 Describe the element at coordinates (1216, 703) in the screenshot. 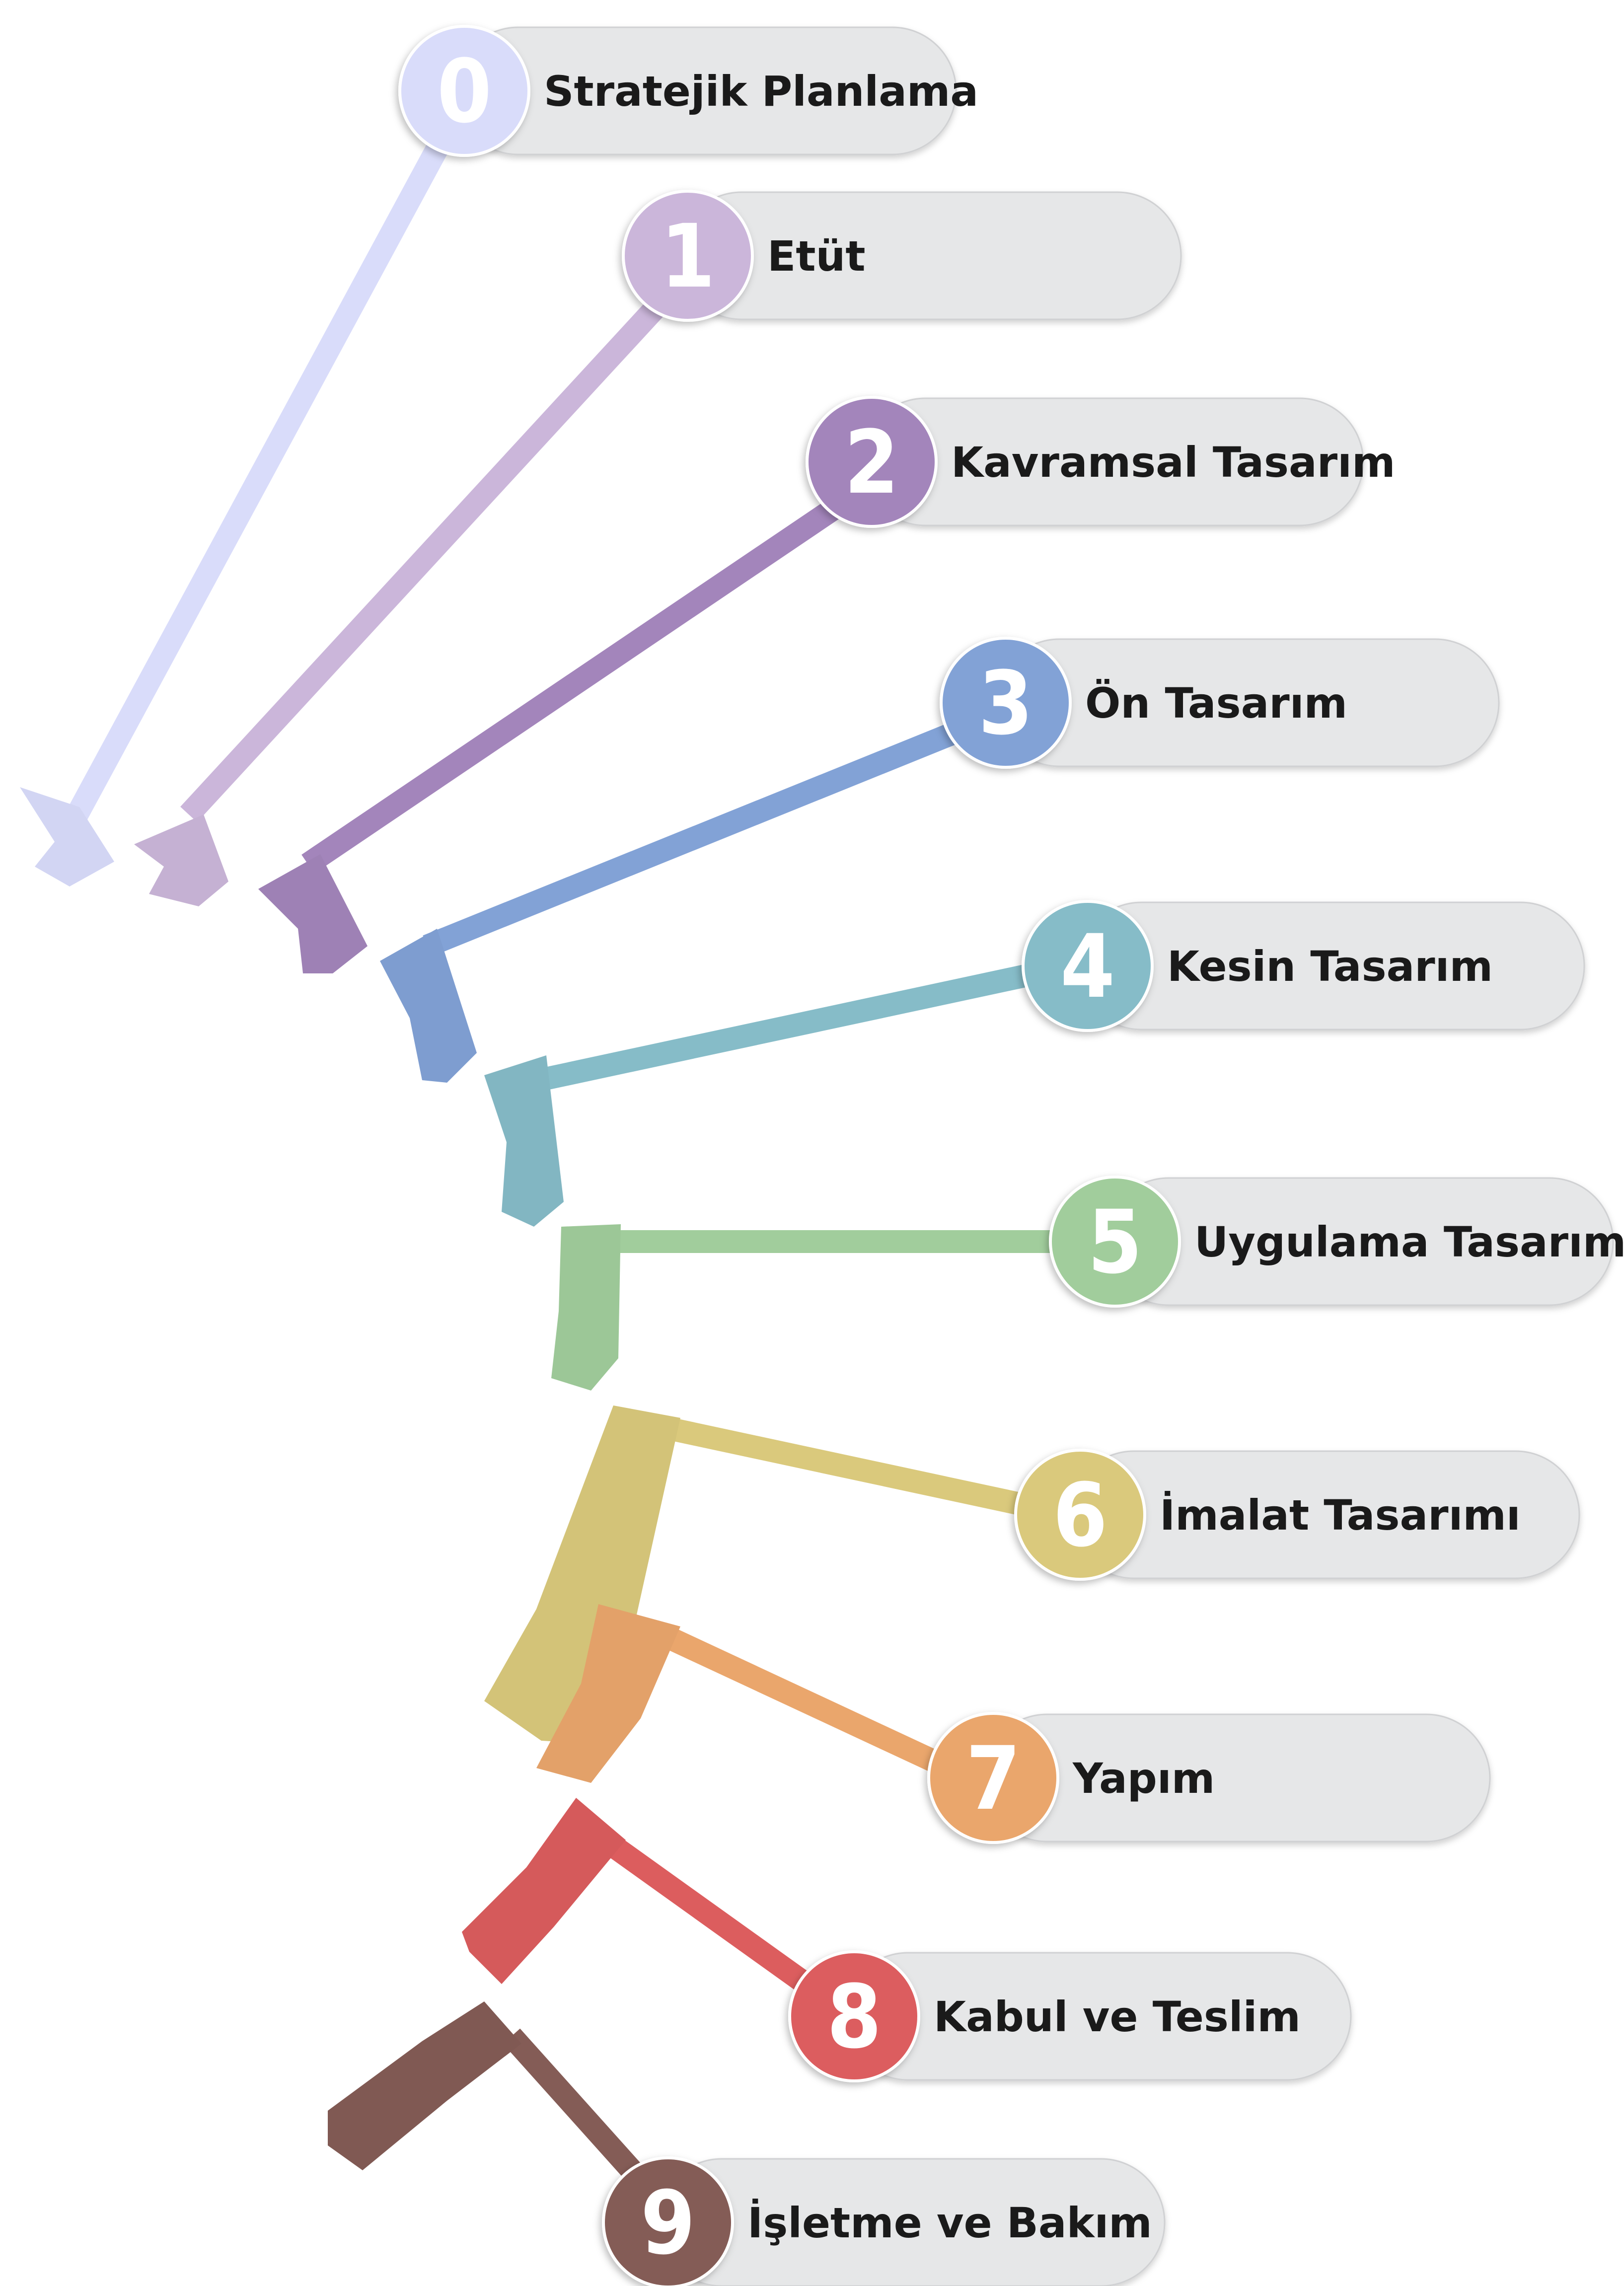

I see `stage-3-label: Ön Tasarım` at that location.